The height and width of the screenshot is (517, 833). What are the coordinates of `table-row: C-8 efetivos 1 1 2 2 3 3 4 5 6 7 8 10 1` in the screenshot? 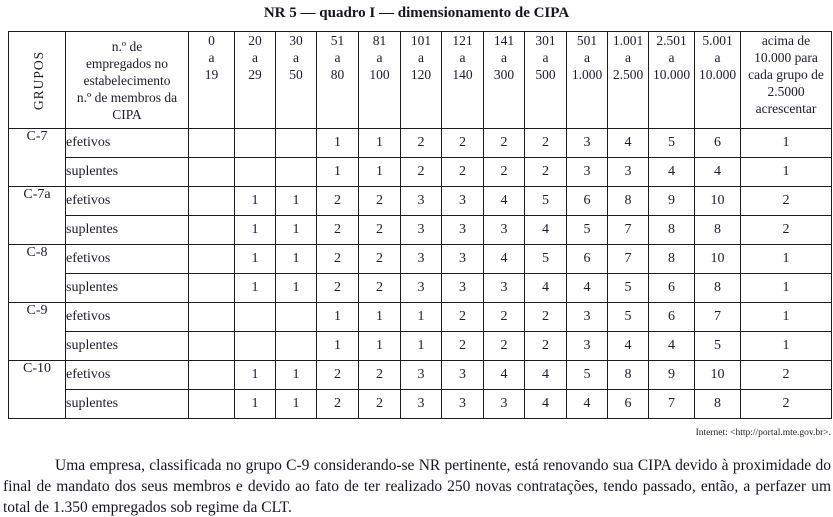 It's located at (420, 273).